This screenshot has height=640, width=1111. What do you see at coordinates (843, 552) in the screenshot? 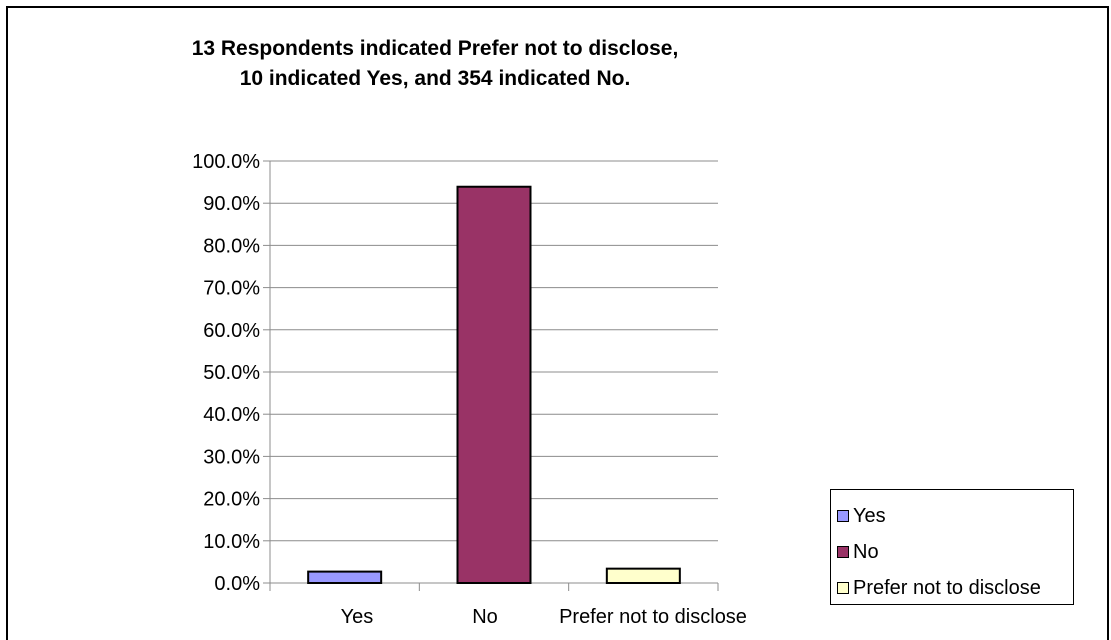
I see `legend-swatch-no` at bounding box center [843, 552].